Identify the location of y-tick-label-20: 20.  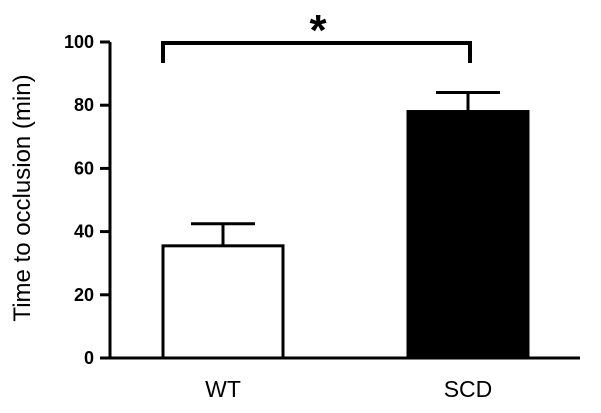
(84, 295).